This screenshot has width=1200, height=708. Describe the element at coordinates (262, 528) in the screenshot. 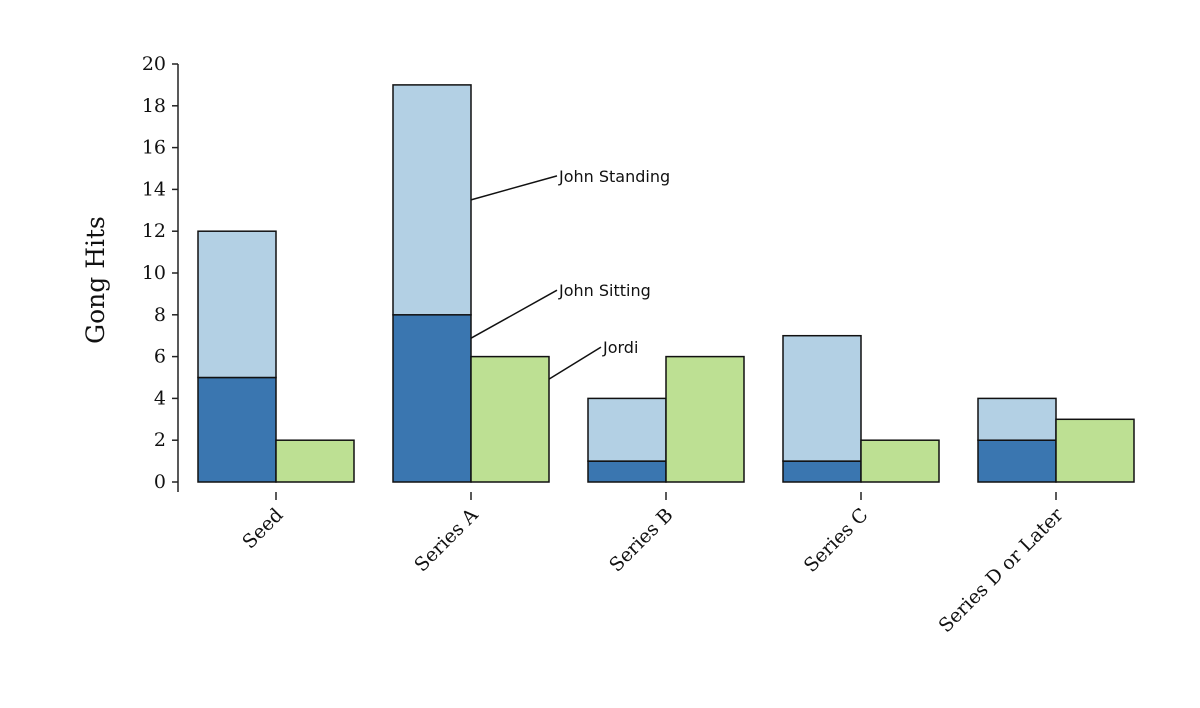

I see `x-tick-label: Seed` at that location.